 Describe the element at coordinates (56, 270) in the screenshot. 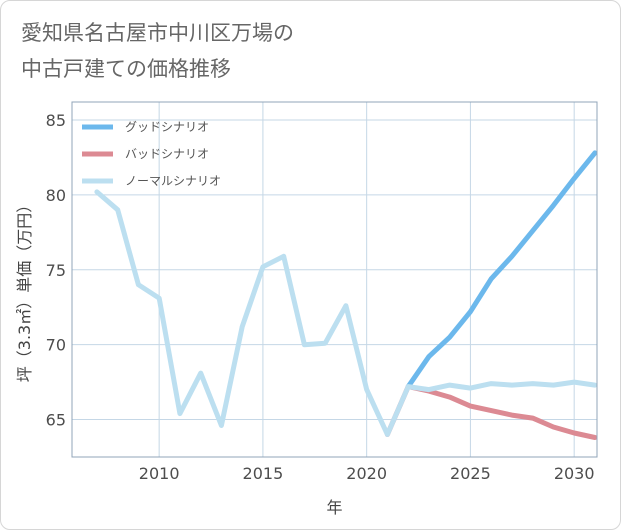

I see `y-tick-label: 75` at that location.